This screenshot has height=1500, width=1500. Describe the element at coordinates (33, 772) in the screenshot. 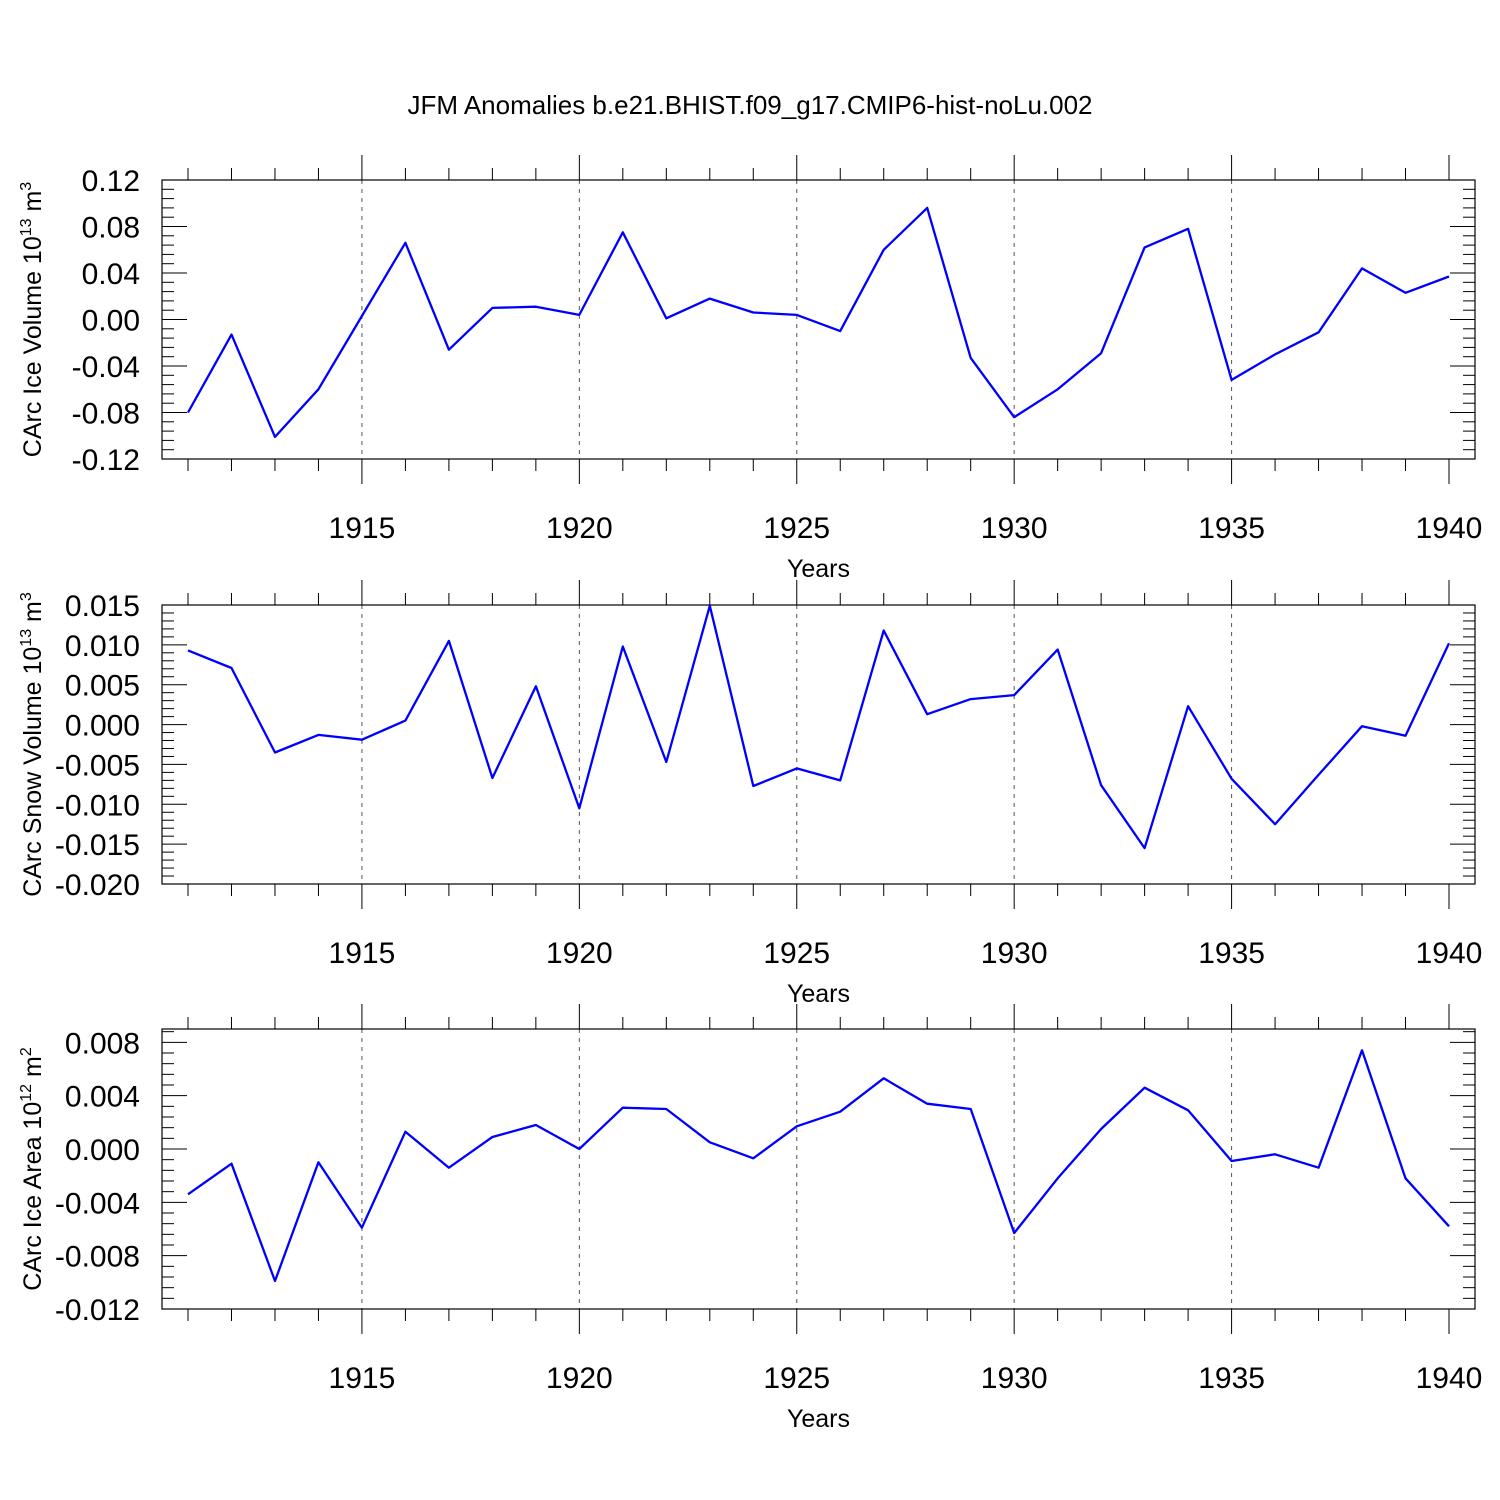

I see `y-axis-title-text: CArc Snow Volume 10` at that location.